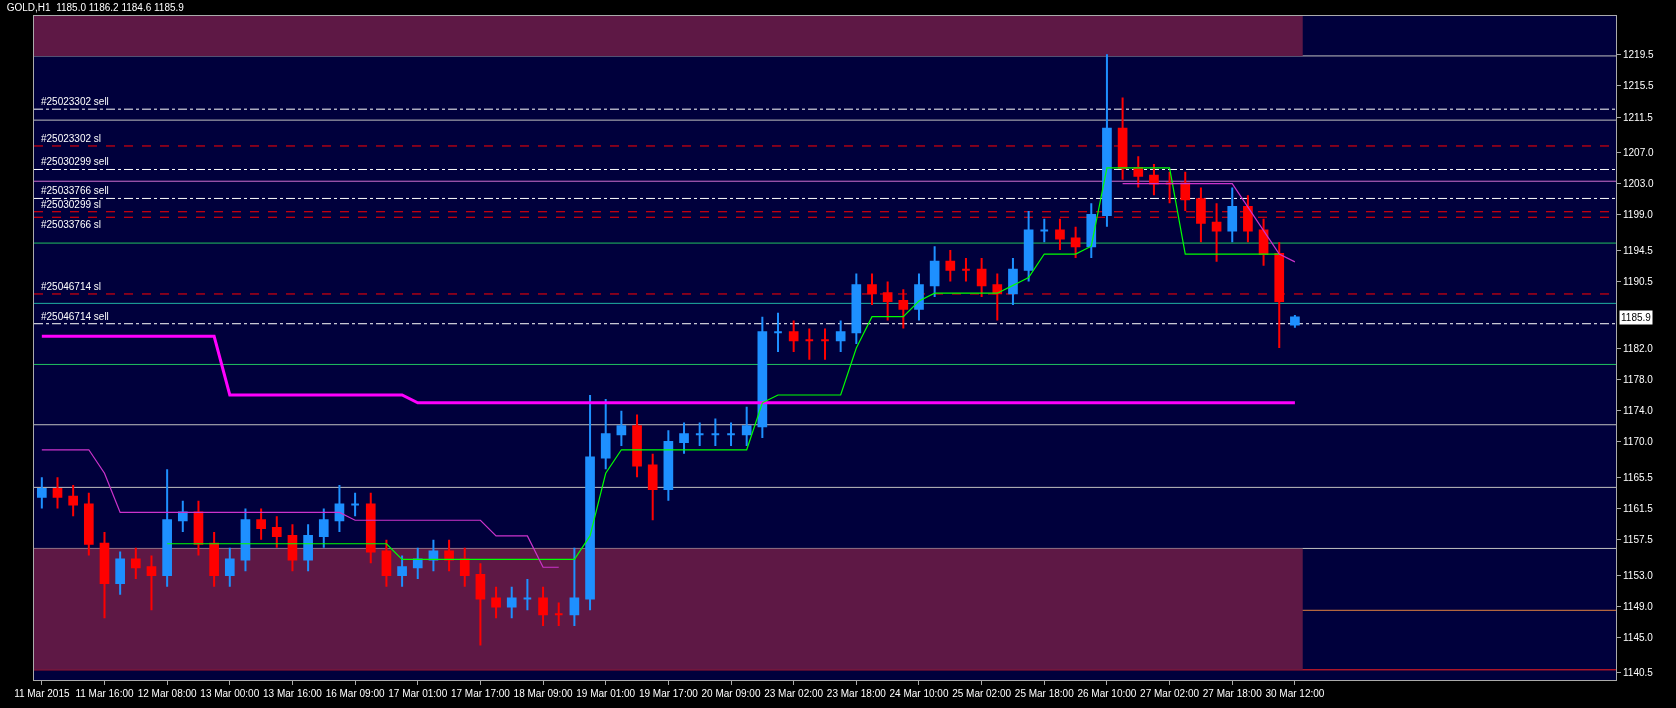  What do you see at coordinates (982, 693) in the screenshot?
I see `x-tick-label: 25 Mar 02:00` at bounding box center [982, 693].